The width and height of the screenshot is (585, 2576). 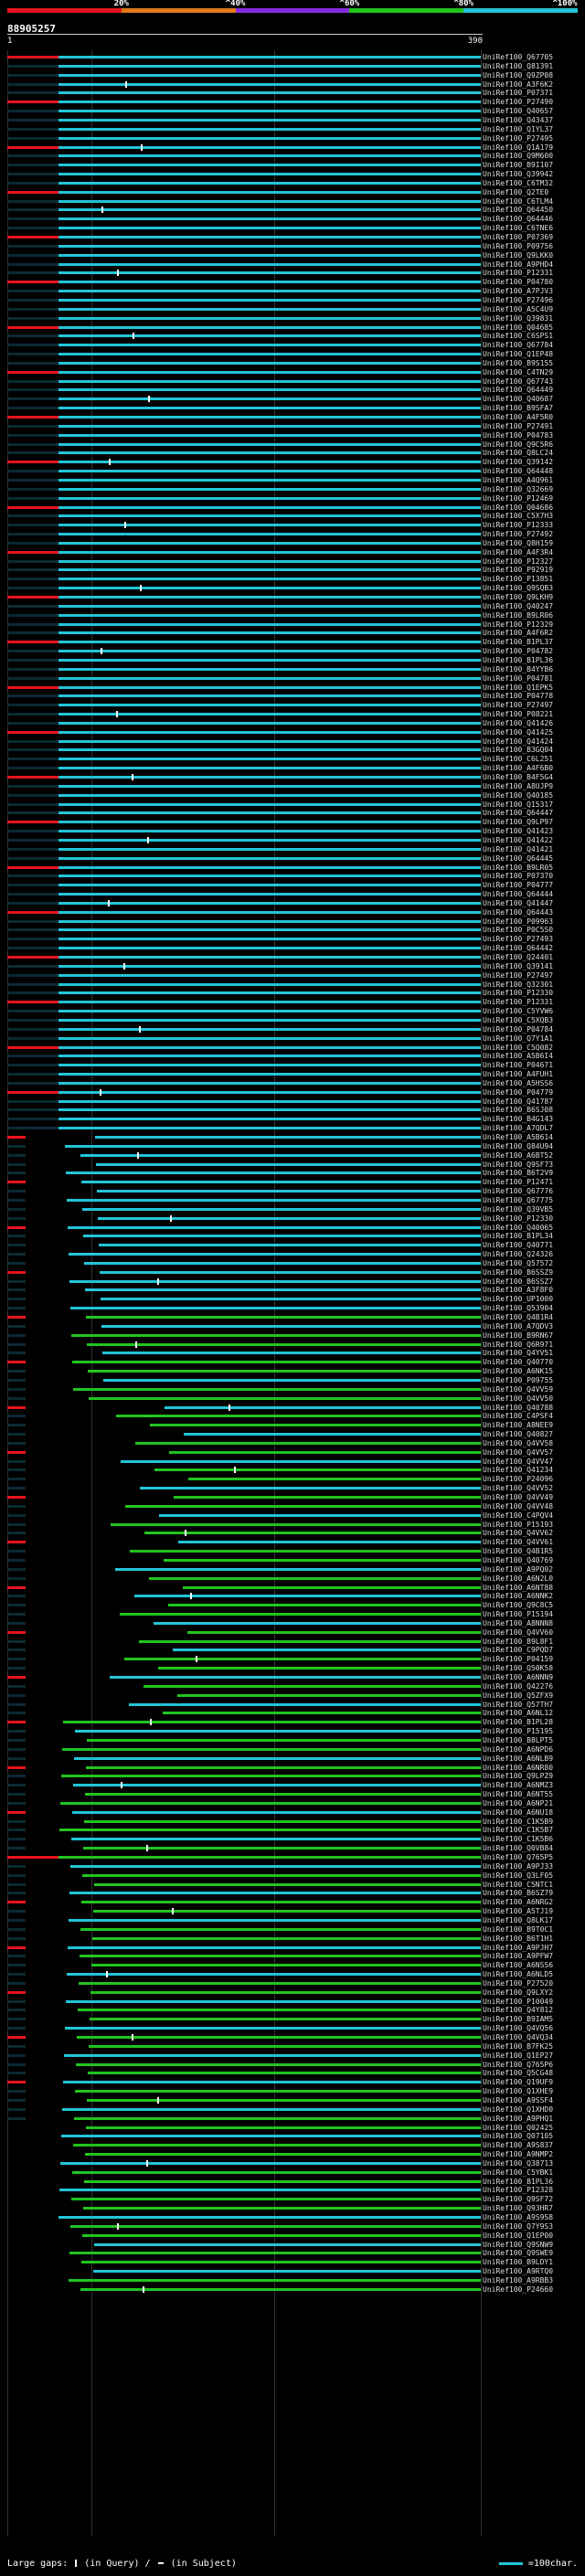 I want to click on hit-row: UniRef100_Q40771, so click(x=293, y=1245).